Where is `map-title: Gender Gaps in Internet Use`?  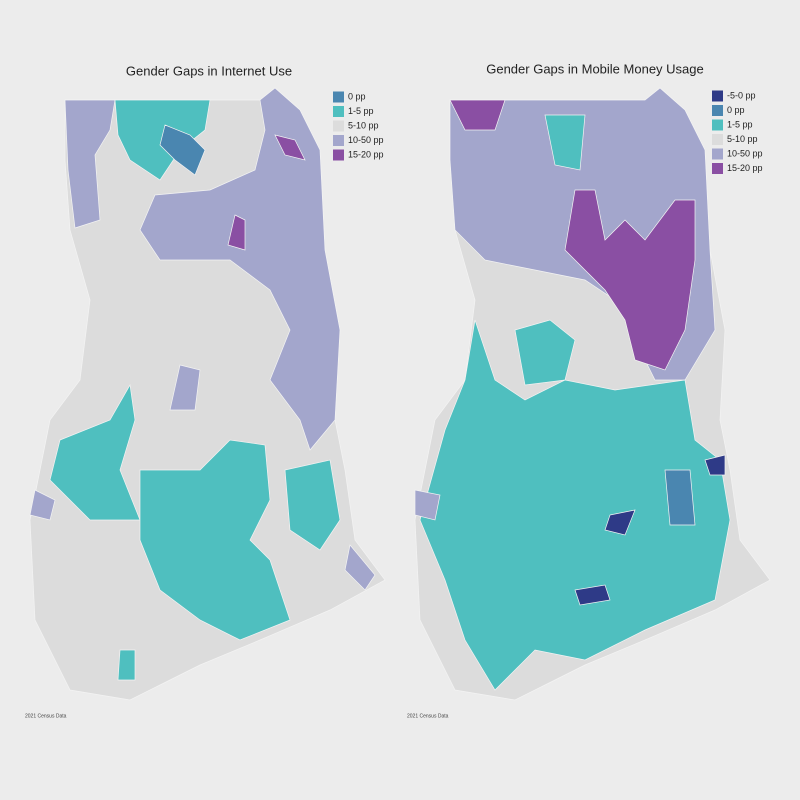 map-title: Gender Gaps in Internet Use is located at coordinates (209, 70).